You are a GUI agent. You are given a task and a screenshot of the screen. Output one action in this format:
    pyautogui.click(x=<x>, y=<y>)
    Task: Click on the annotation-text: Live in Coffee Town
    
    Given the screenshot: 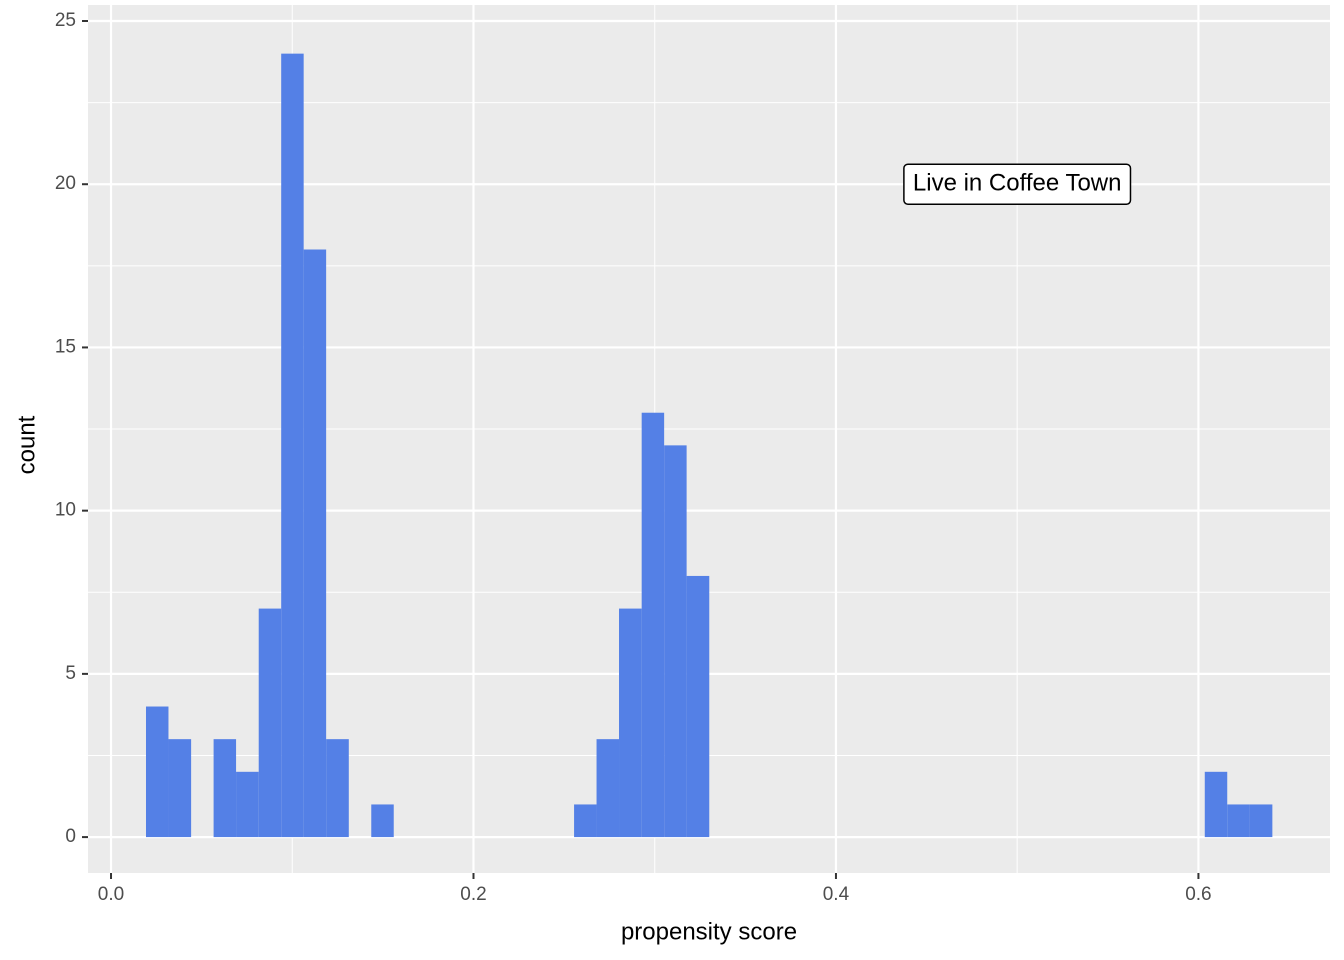 What is the action you would take?
    pyautogui.click(x=1017, y=183)
    